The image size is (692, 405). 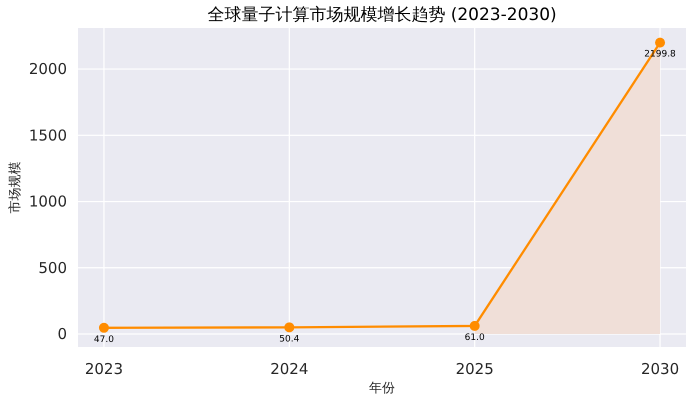 I want to click on x-tick-label: 2025, so click(x=475, y=369).